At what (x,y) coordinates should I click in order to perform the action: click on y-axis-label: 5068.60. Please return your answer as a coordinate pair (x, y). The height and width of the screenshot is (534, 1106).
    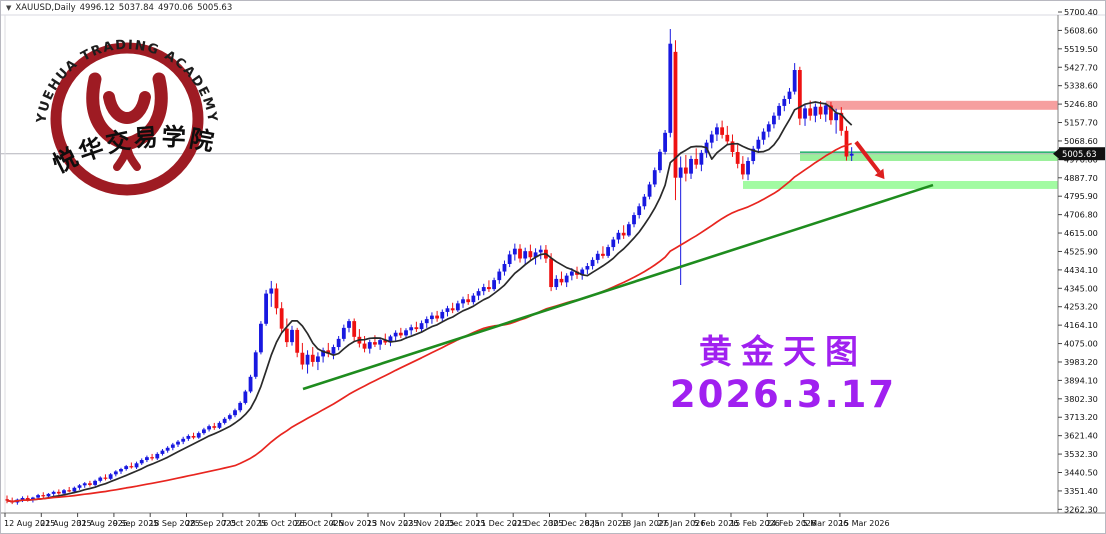
    Looking at the image, I should click on (1081, 141).